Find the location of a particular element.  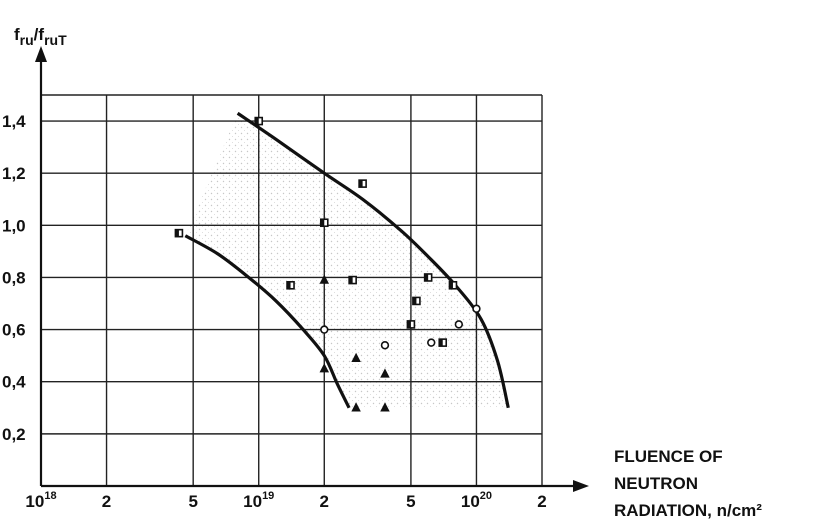

y-axis-arrow is located at coordinates (41, 54).